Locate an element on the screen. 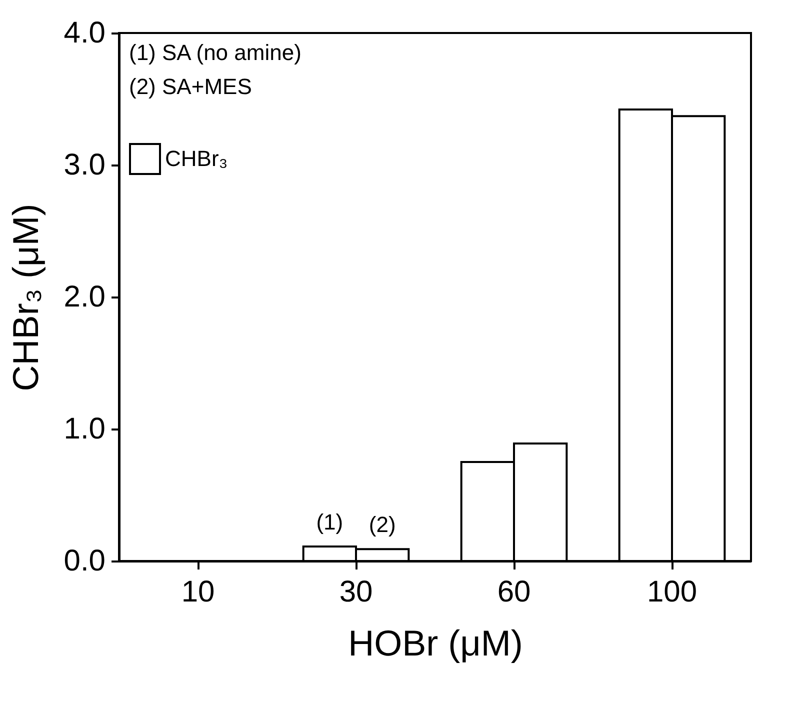 The width and height of the screenshot is (787, 713). y-axis-title: CHBr₃ (μM) is located at coordinates (25, 298).